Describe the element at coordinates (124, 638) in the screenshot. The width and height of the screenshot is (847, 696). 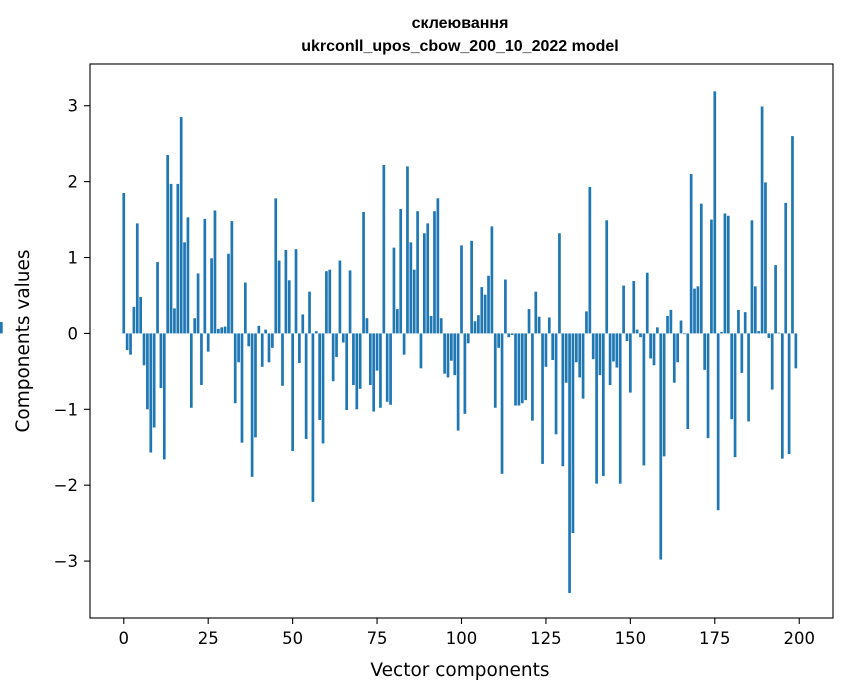
I see `x-tick-label: 0` at that location.